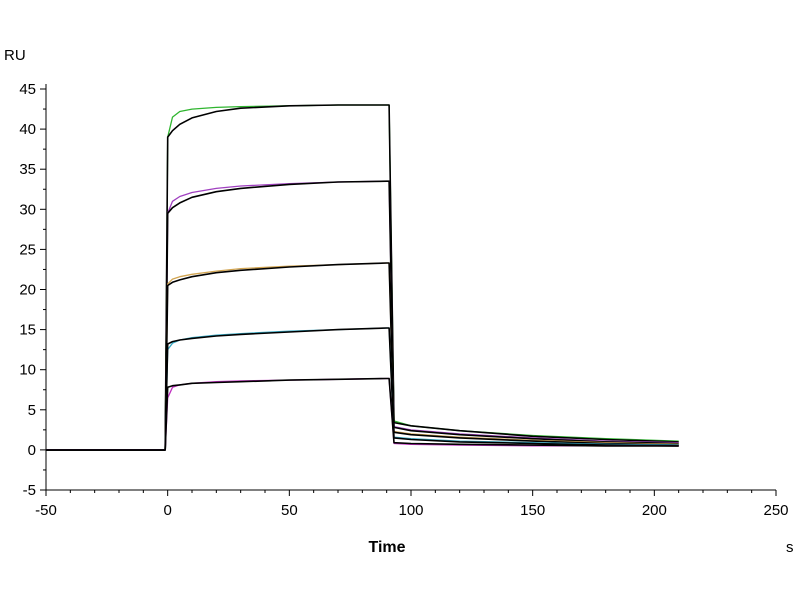 This screenshot has height=600, width=800. What do you see at coordinates (32, 450) in the screenshot?
I see `y-tick-label: 0` at bounding box center [32, 450].